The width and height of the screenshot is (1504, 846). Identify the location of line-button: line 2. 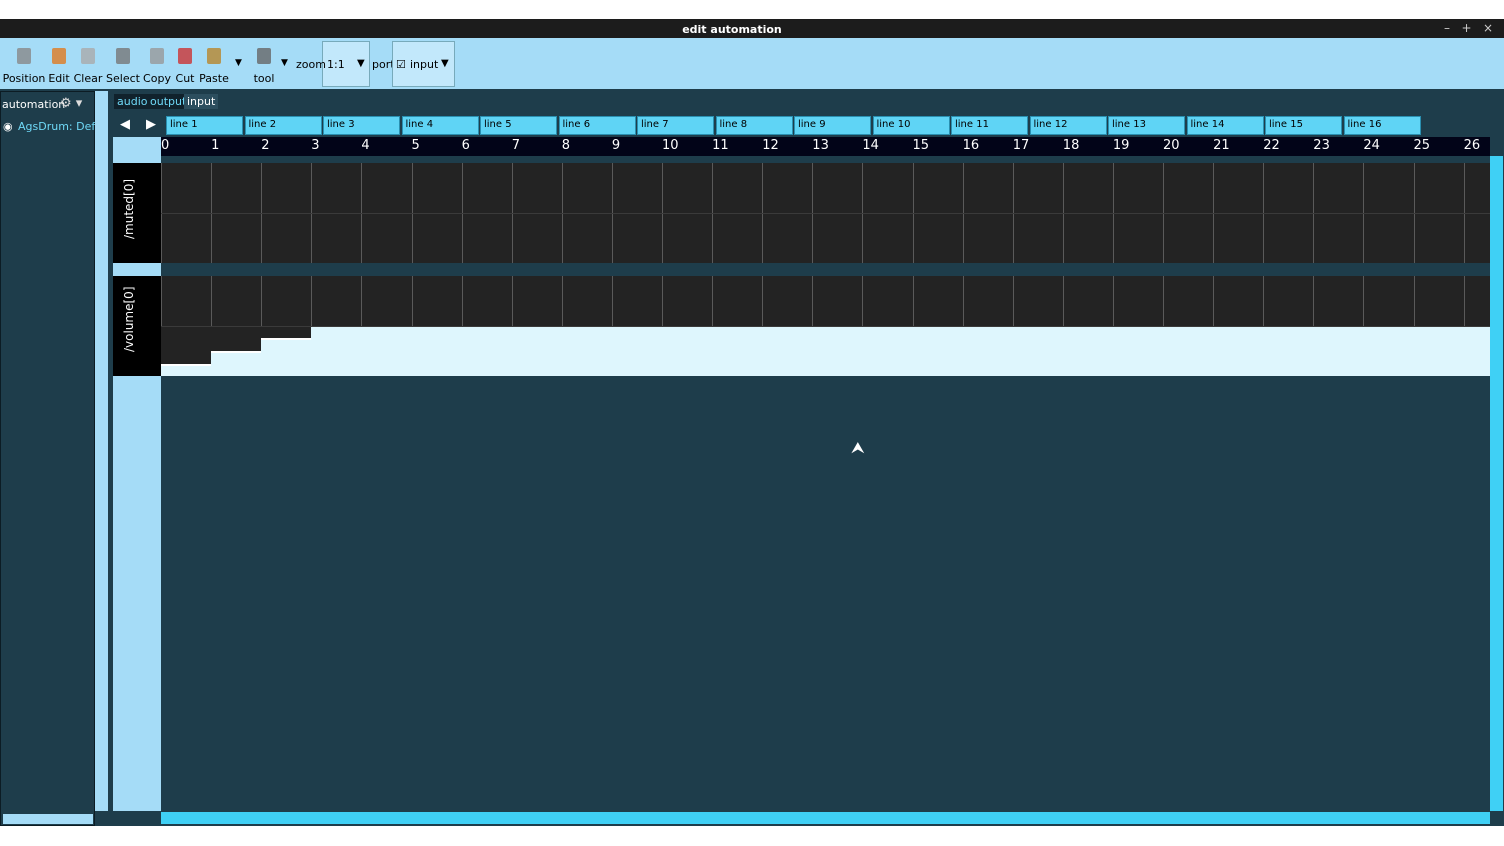
(283, 125).